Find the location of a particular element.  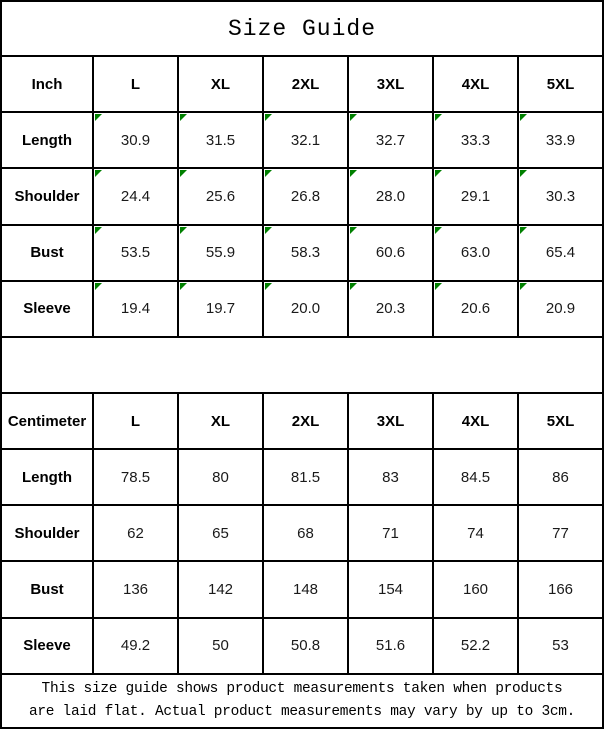

measure-value: 148 is located at coordinates (305, 589).